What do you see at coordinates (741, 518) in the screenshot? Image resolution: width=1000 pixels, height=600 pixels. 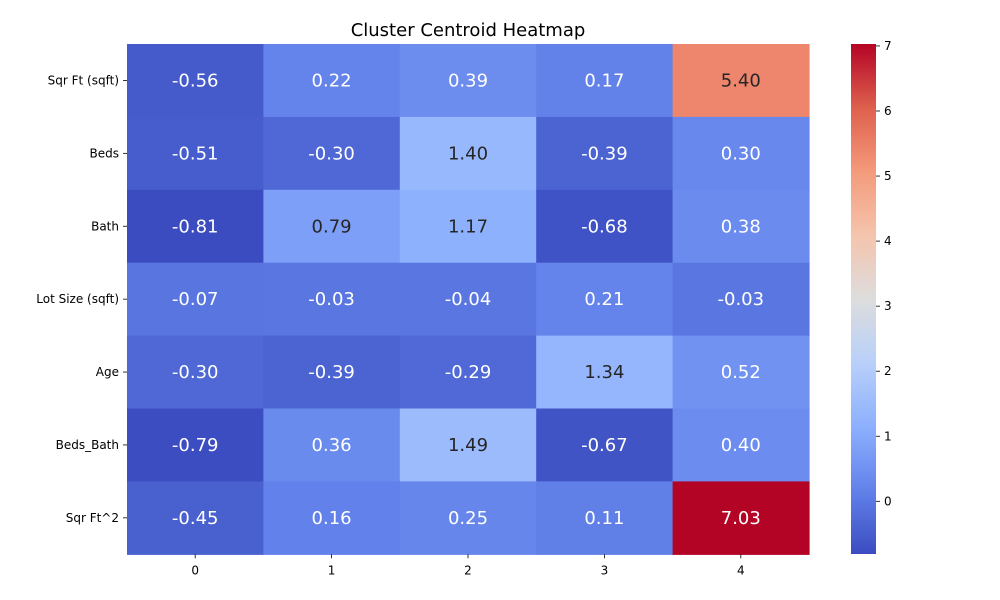 I see `cell-value-label-r6-c4: 7.03` at bounding box center [741, 518].